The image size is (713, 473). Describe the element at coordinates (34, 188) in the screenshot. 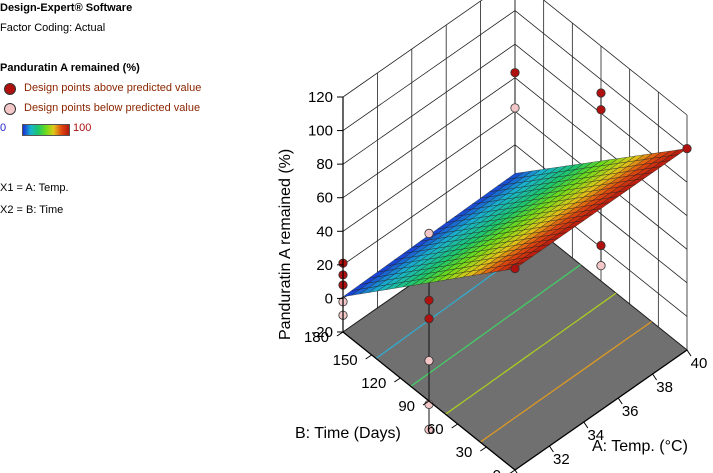

I see `x1-definition: X1 = A: Temp.` at that location.